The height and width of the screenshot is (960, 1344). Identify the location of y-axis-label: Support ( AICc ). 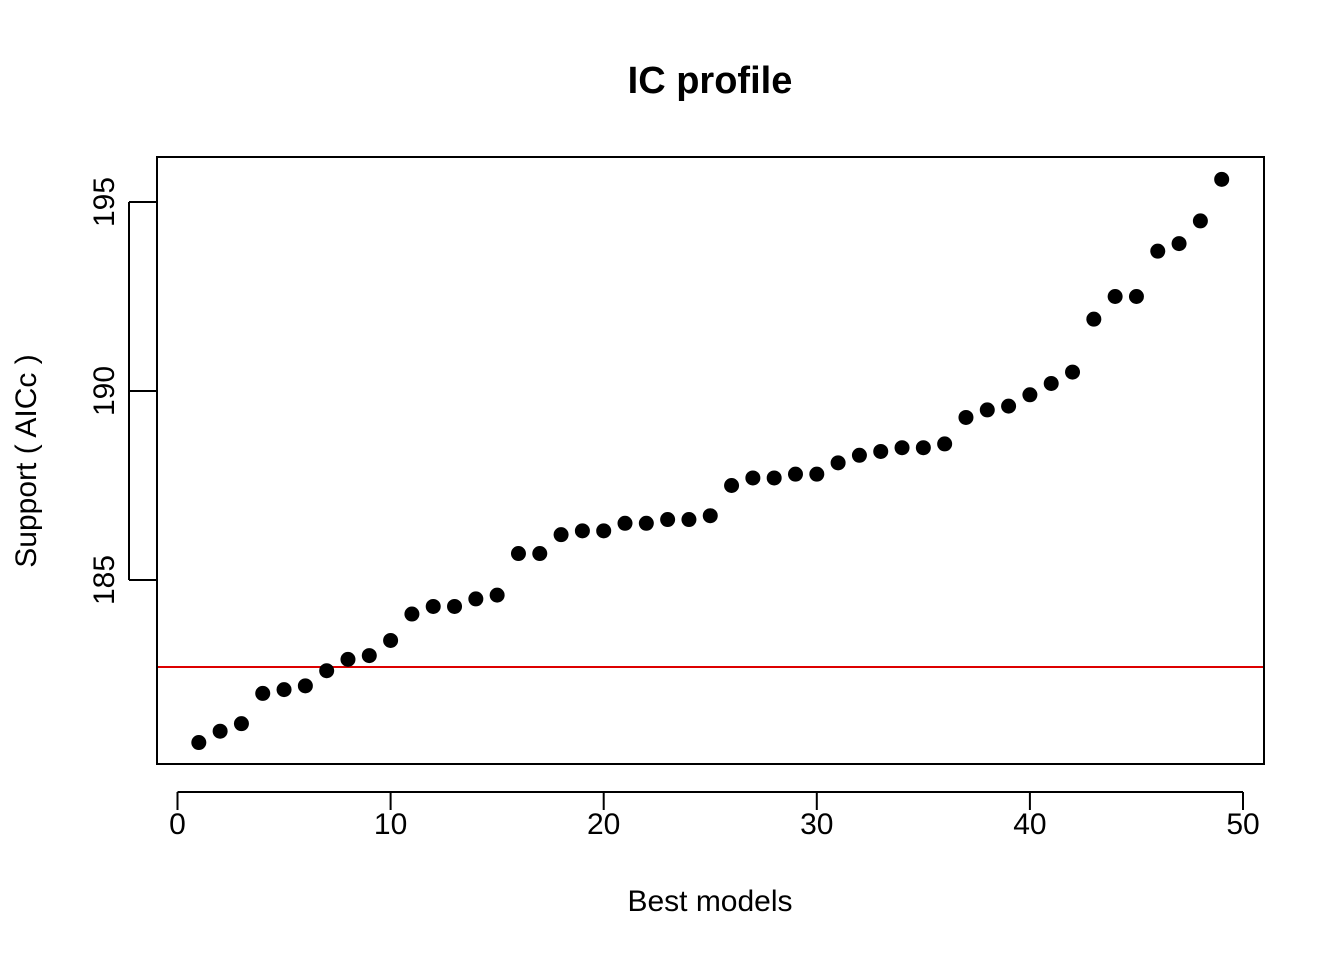
(26, 460).